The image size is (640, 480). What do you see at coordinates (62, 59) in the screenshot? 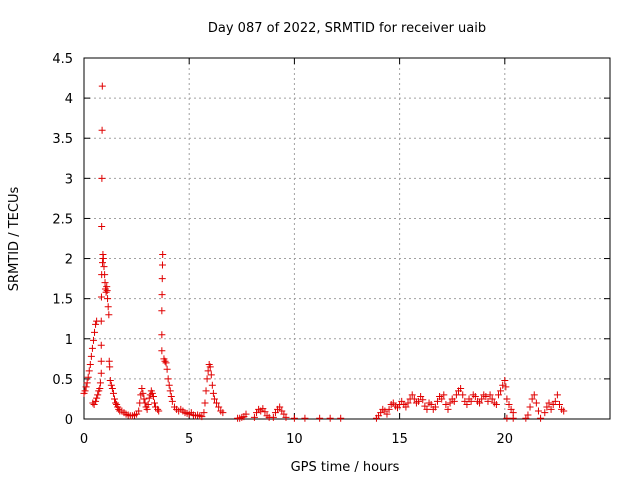
I see `y-tick-label: 4.5` at bounding box center [62, 59].